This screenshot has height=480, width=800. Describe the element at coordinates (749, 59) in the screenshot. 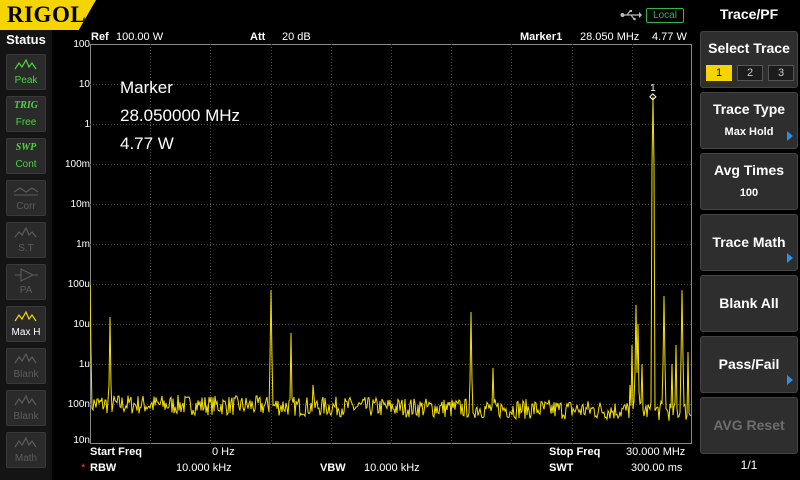

I see `select-trace-softkey: Select Trace 1 2 3` at that location.